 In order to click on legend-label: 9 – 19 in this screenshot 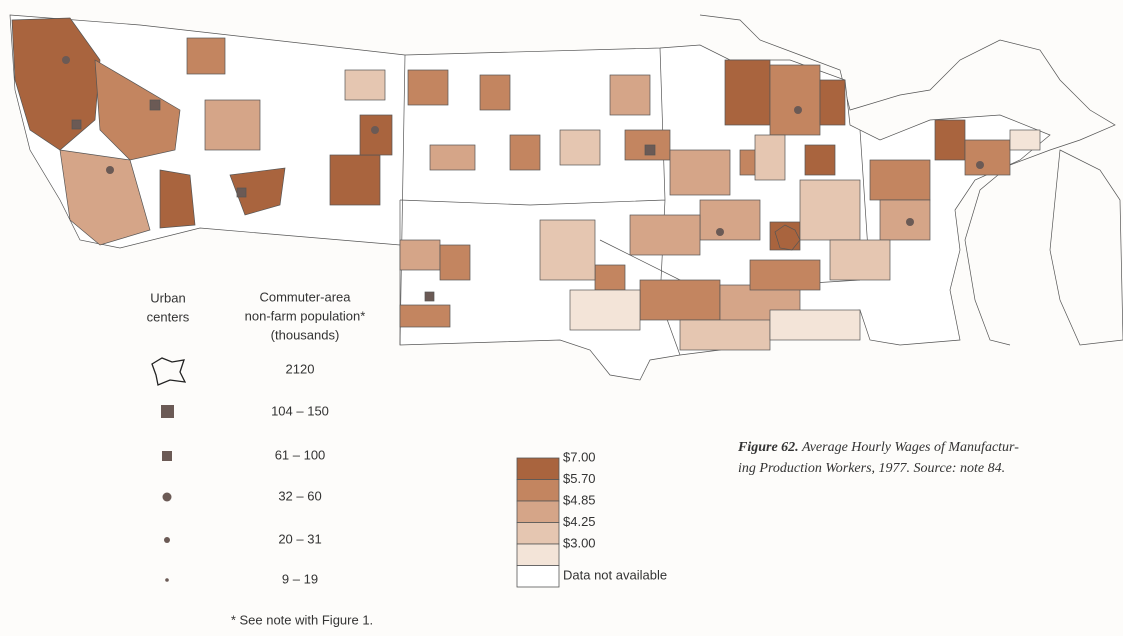, I will do `click(300, 578)`.